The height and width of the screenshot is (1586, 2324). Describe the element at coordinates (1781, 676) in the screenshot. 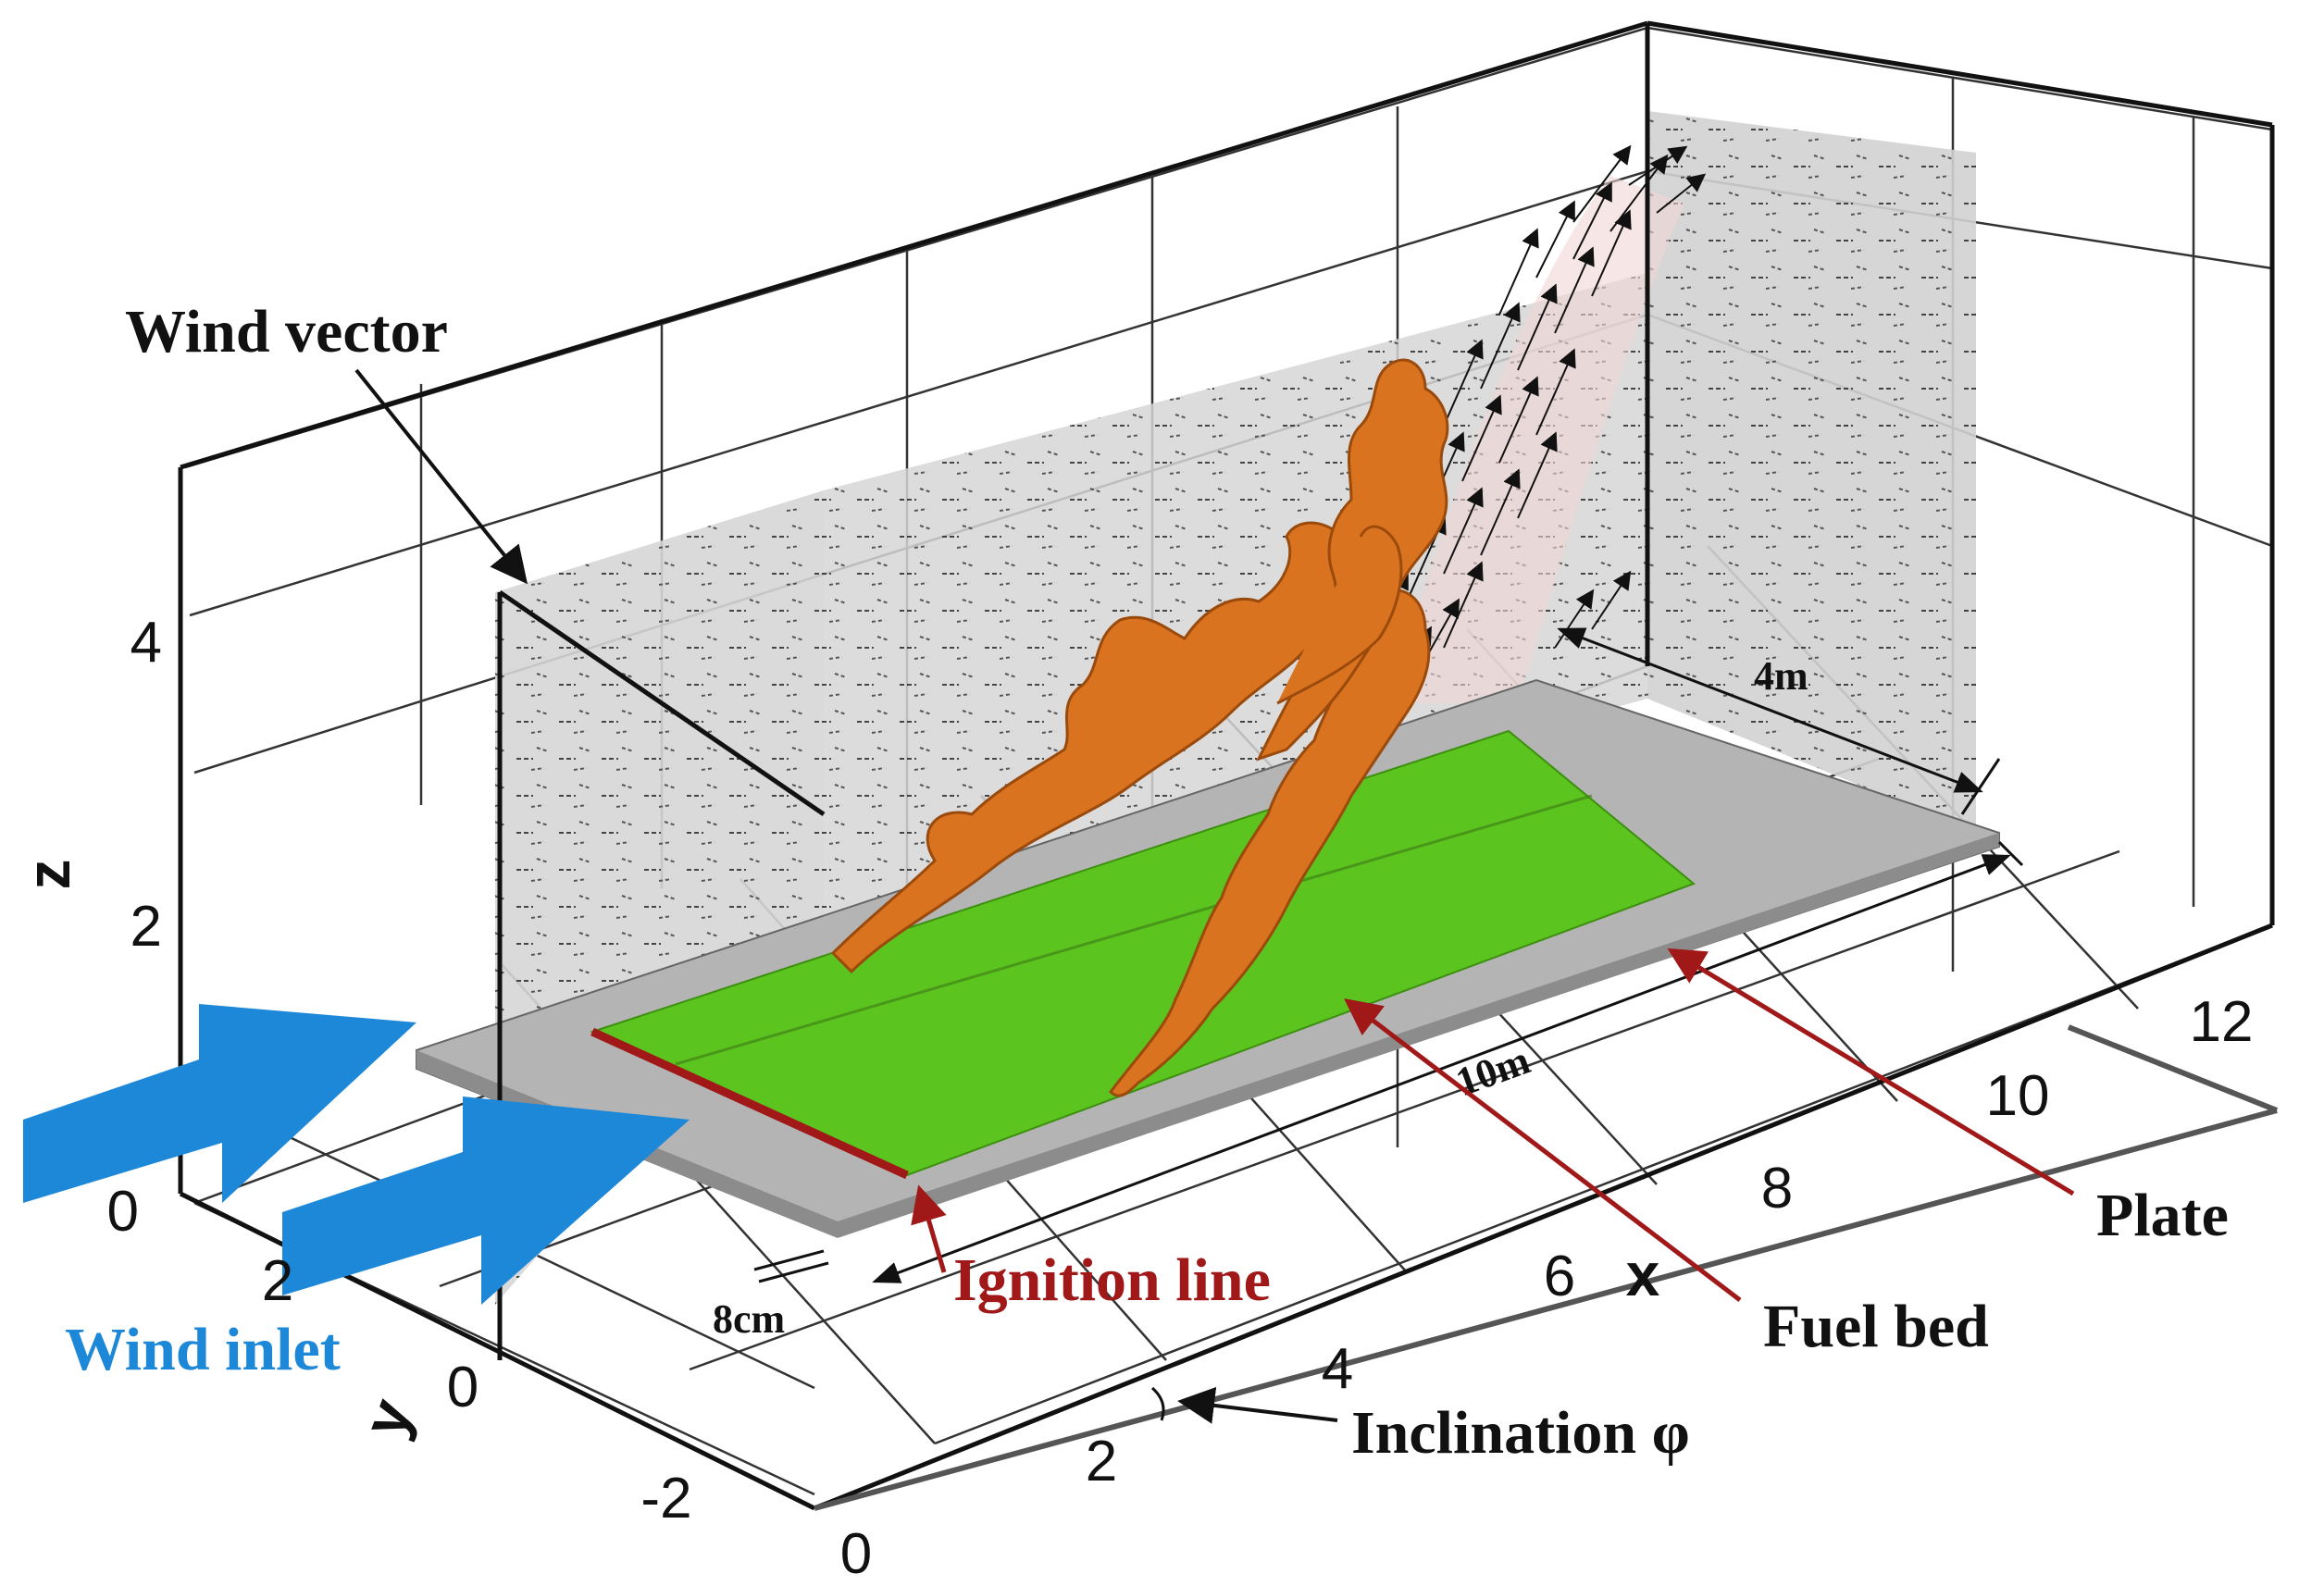

I see `dim-4m-label: 4m` at that location.